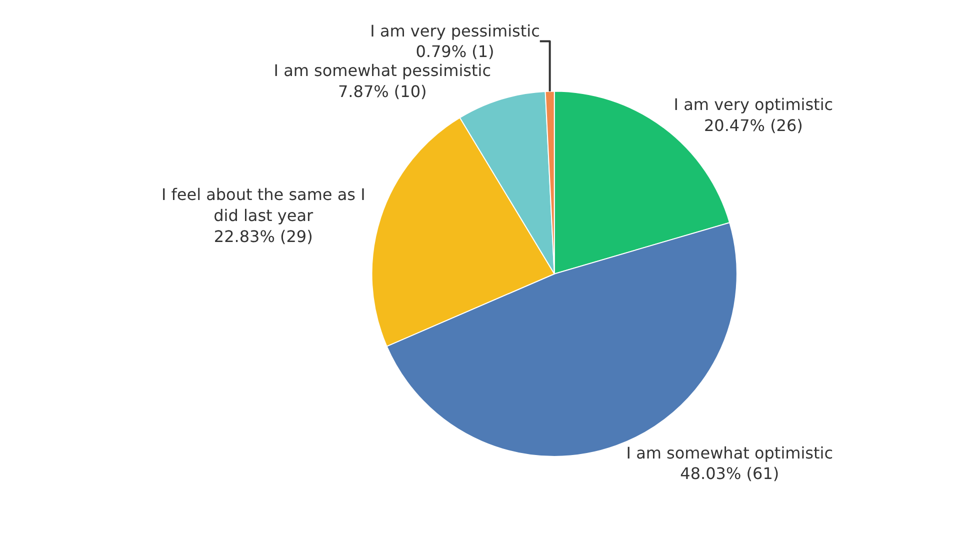 Image resolution: width=970 pixels, height=537 pixels. What do you see at coordinates (455, 52) in the screenshot?
I see `data-label: 0.79% (1)` at bounding box center [455, 52].